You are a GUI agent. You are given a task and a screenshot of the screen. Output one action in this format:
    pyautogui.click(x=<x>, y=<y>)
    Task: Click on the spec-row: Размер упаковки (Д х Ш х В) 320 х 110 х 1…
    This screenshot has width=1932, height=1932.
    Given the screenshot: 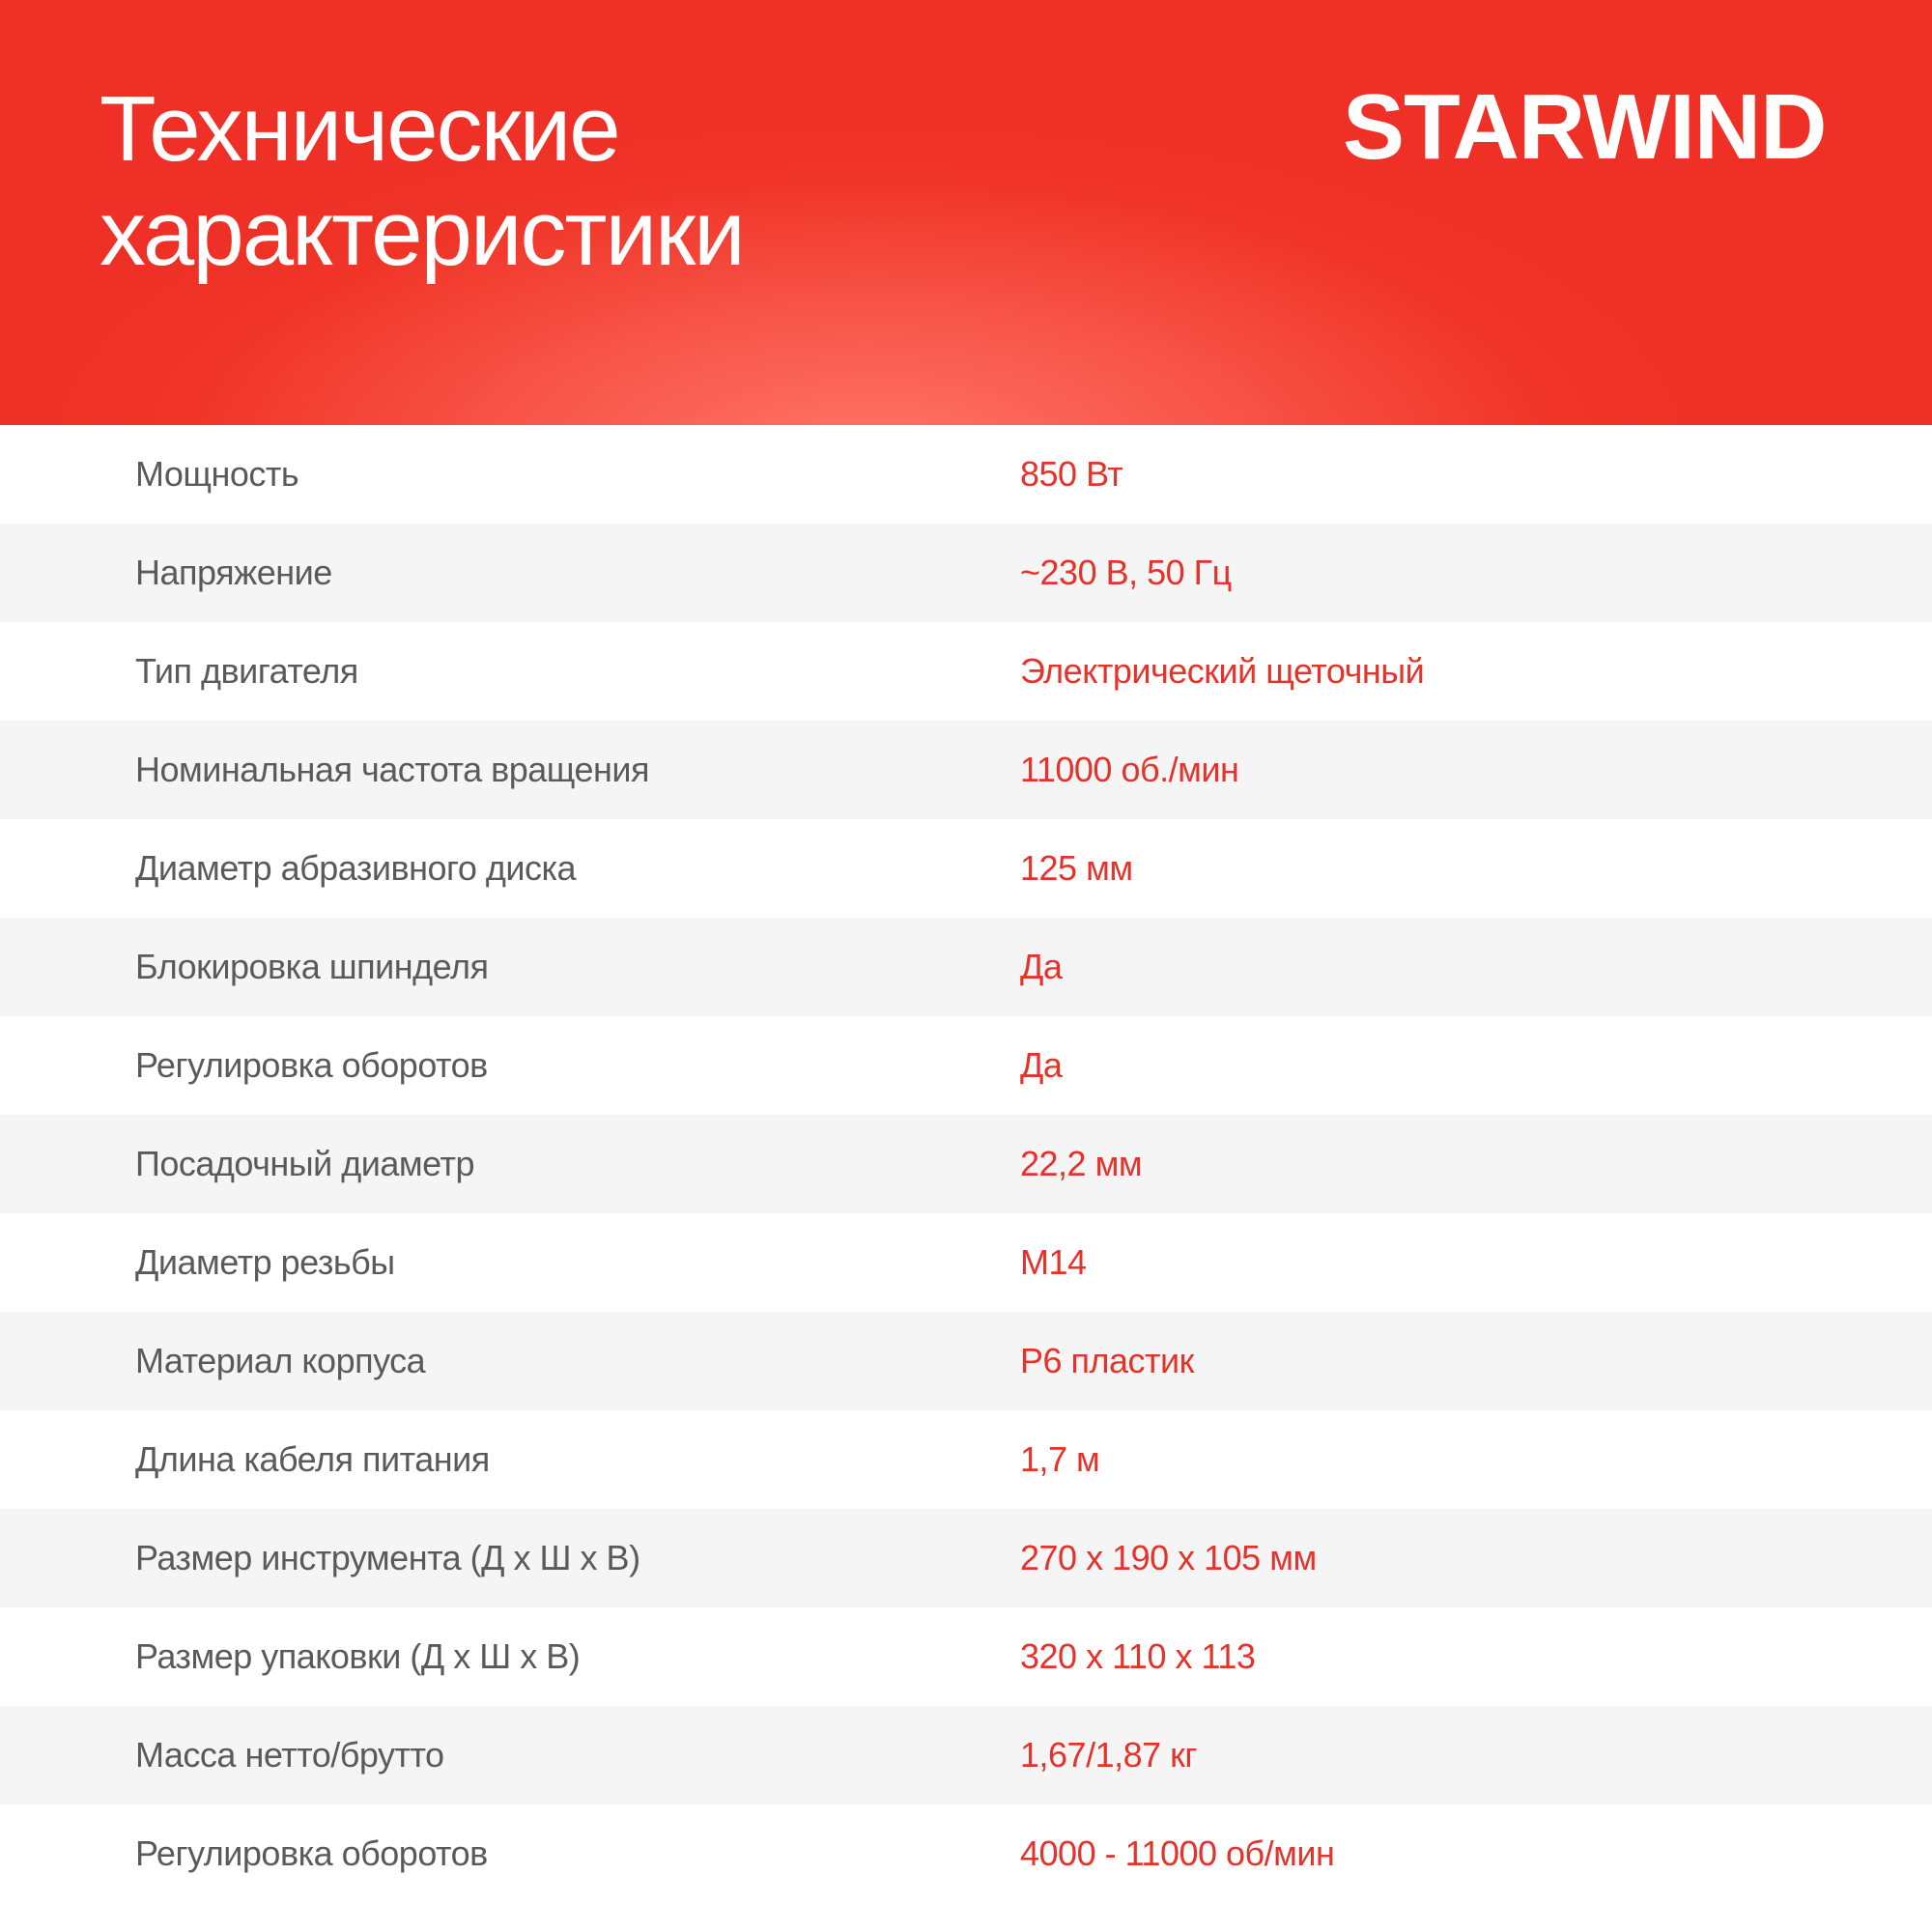 What is the action you would take?
    pyautogui.click(x=966, y=1656)
    